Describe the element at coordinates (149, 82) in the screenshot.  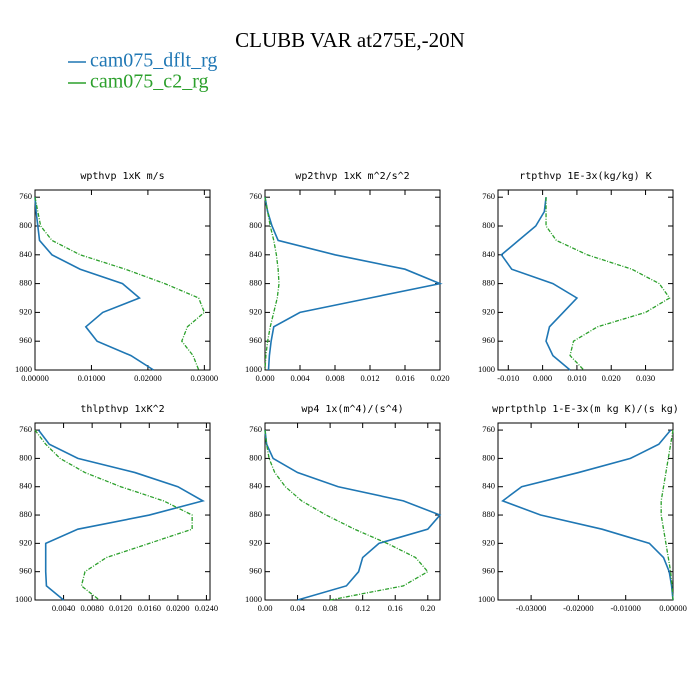
I see `legend-entry: cam075_c2_rg` at that location.